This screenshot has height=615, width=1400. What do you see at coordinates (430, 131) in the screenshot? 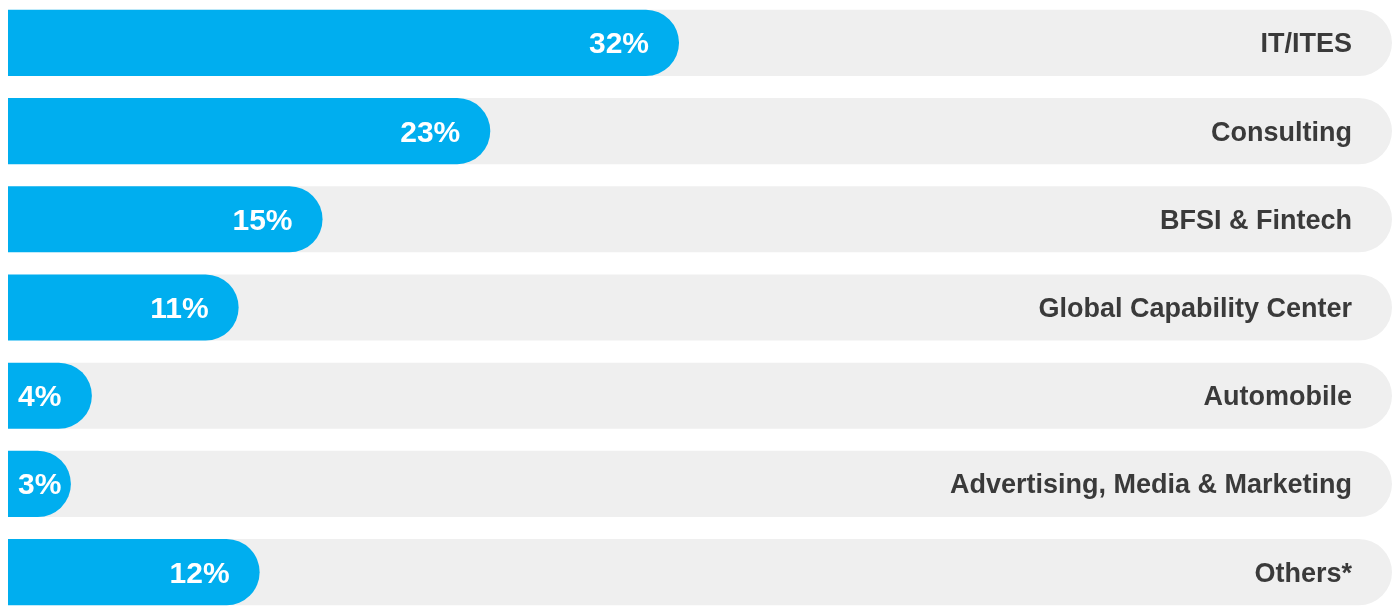
I see `data-label: 23%` at bounding box center [430, 131].